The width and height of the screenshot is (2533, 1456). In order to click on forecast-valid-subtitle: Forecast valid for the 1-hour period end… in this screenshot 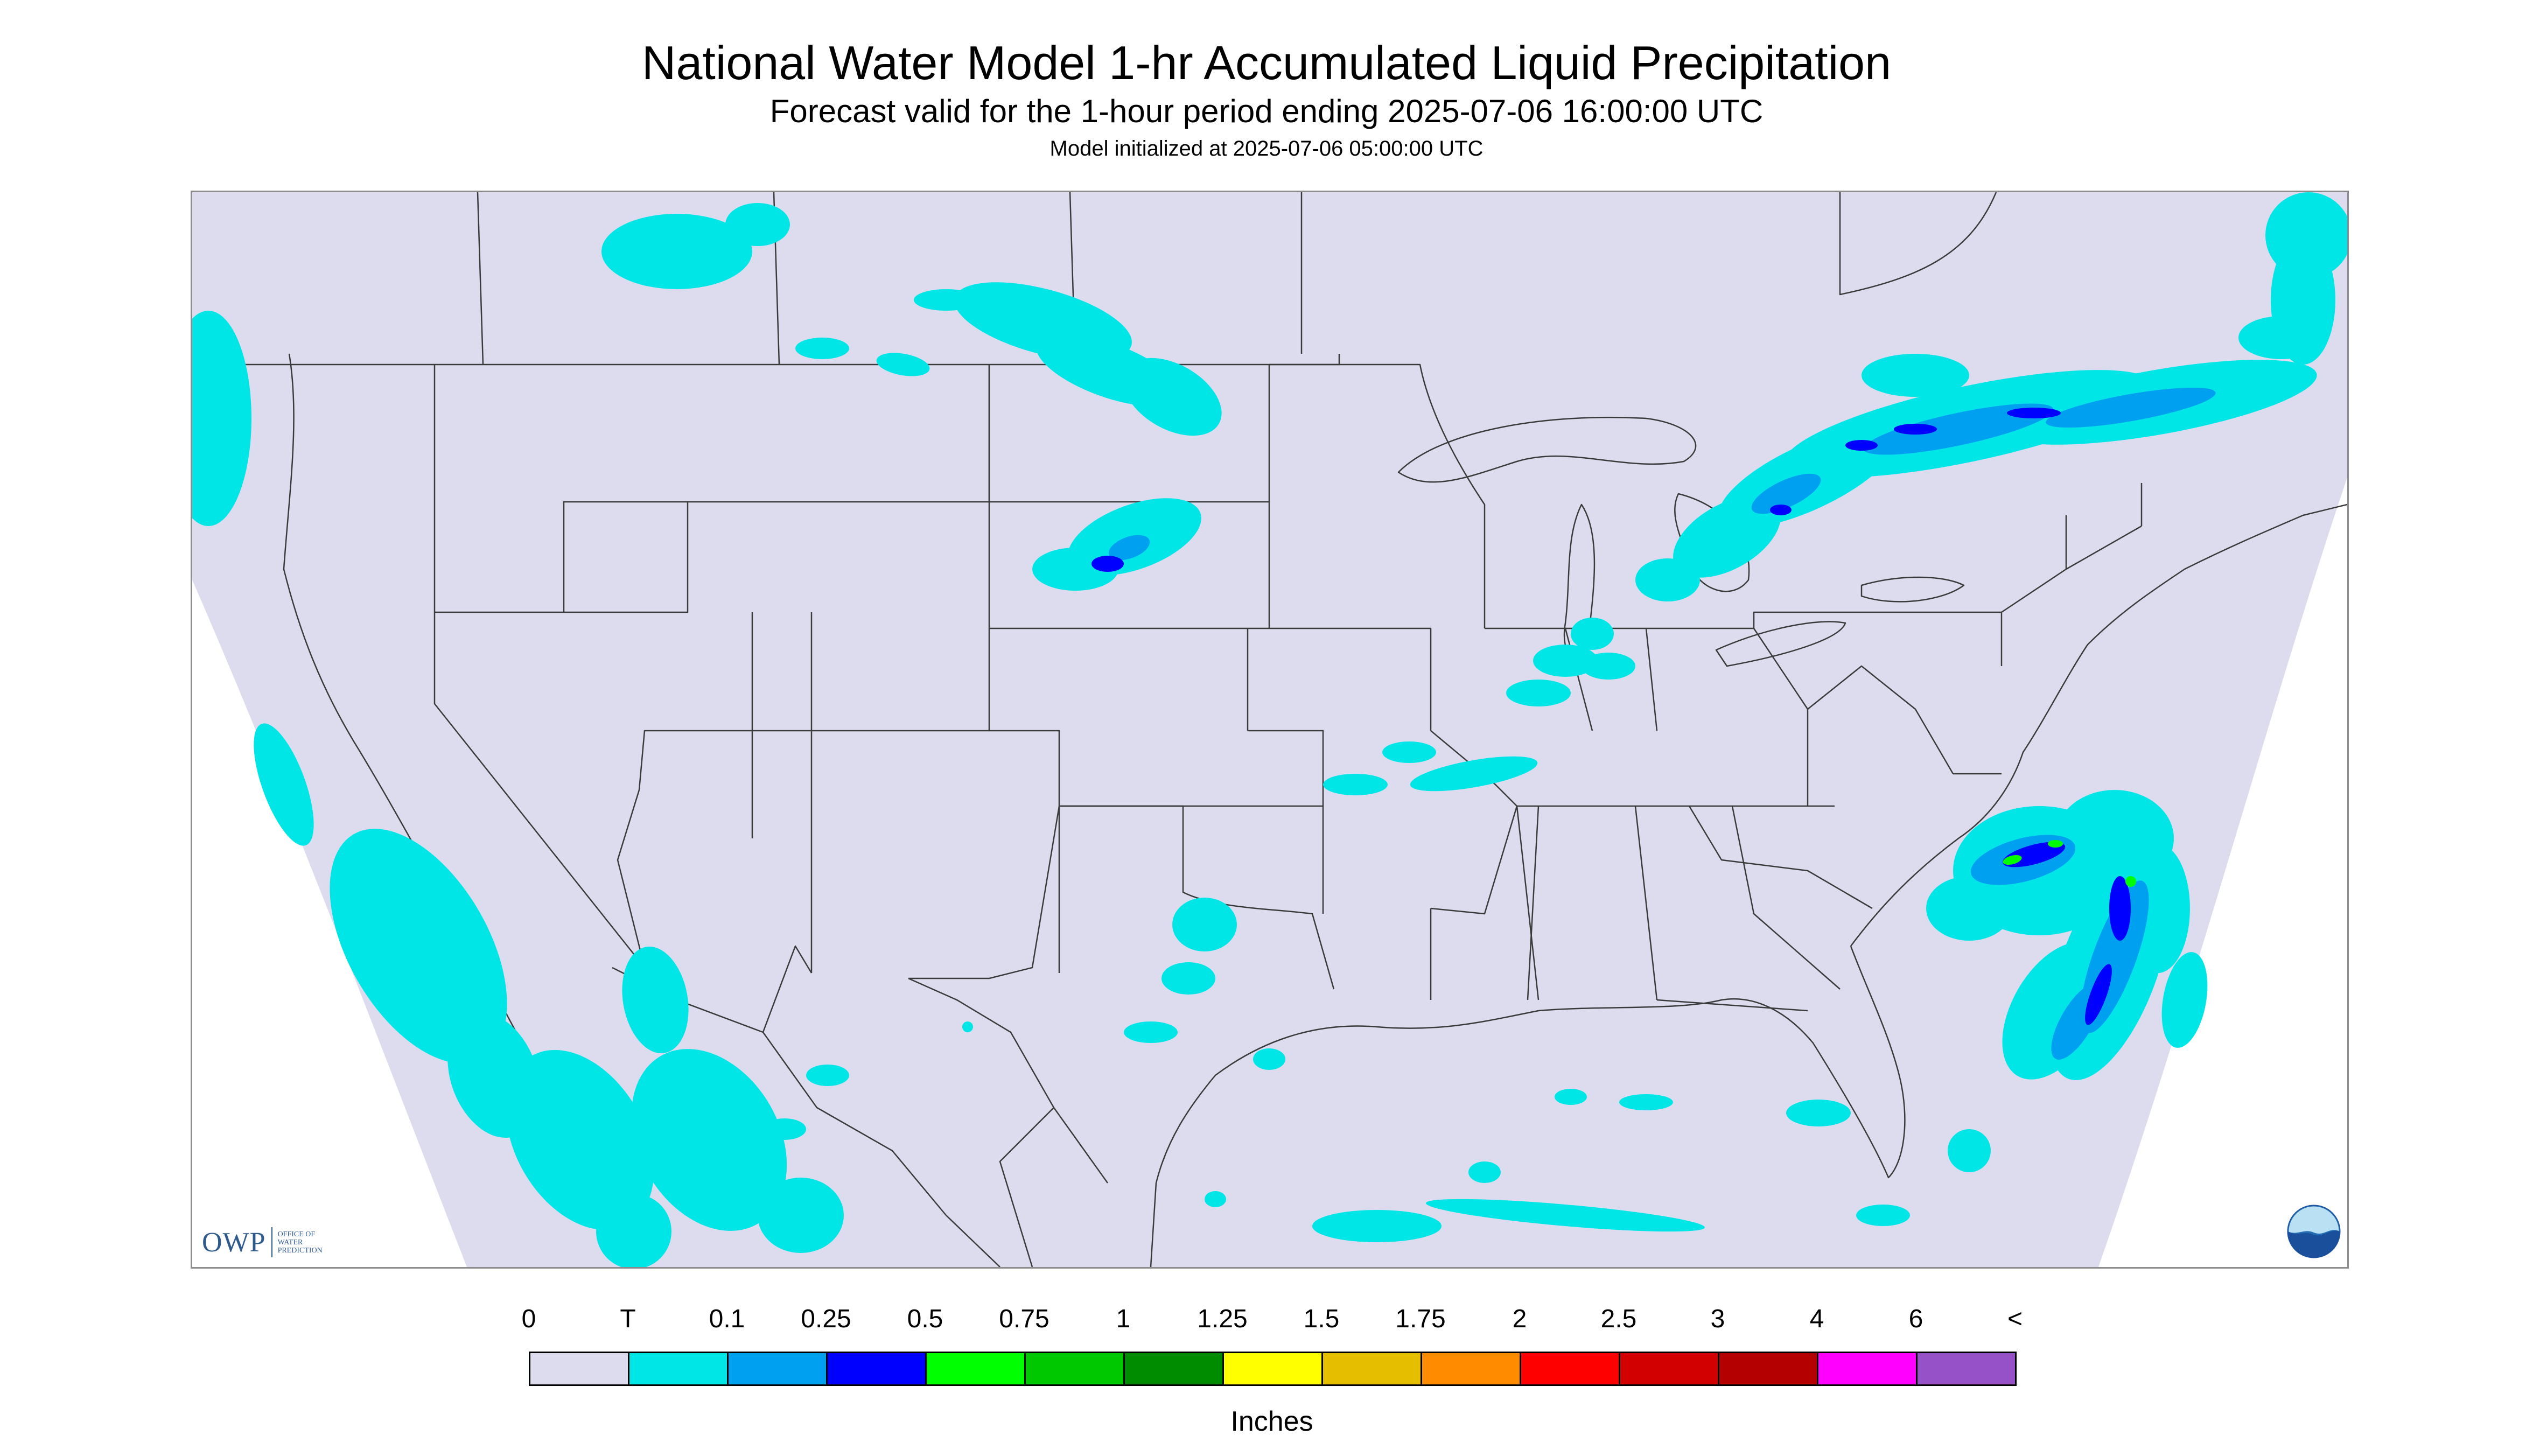, I will do `click(1266, 111)`.